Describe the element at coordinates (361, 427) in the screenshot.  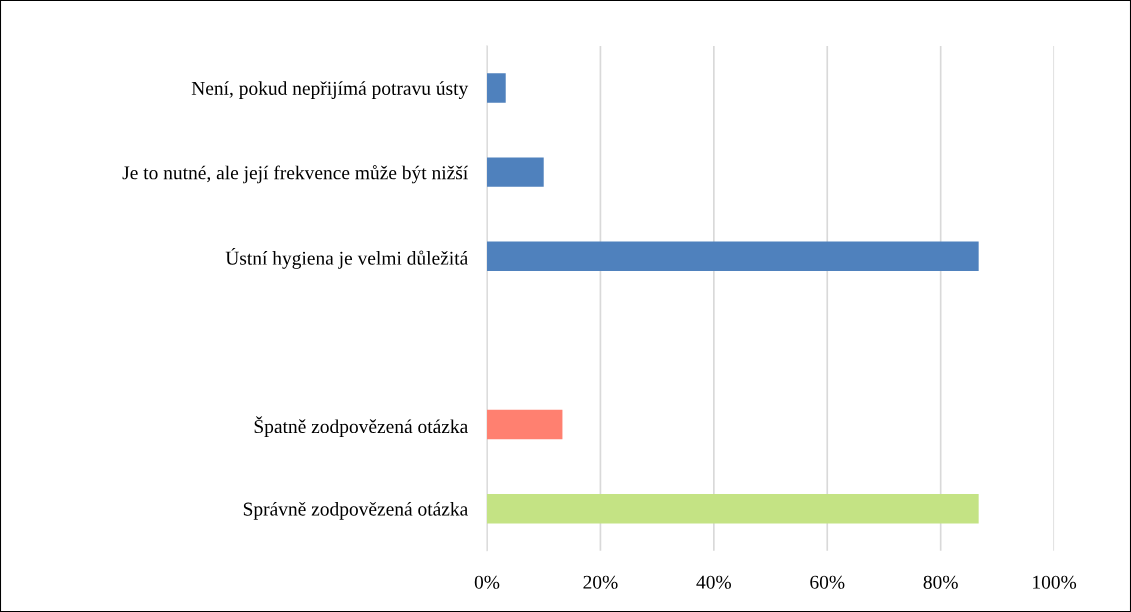
I see `y-tick-label: Špatně zodpovězená otázka` at that location.